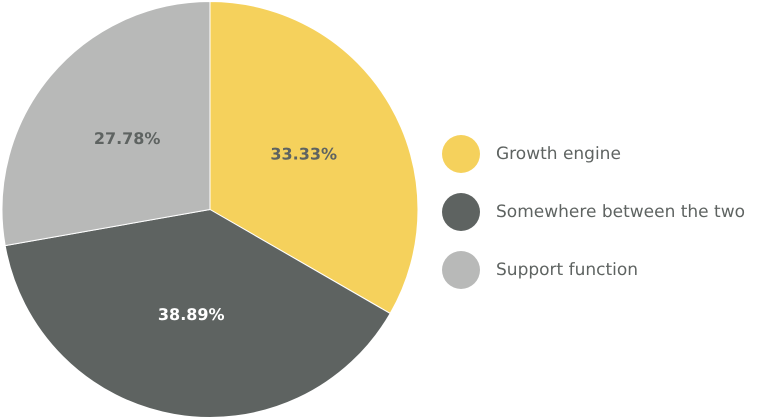  I want to click on data-label: 38.89%, so click(191, 314).